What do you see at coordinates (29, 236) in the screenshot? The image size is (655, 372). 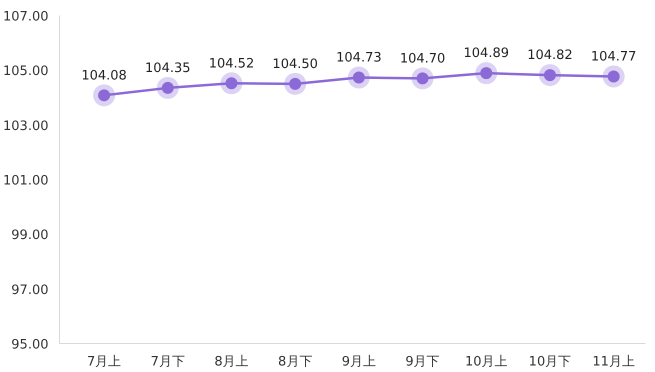 I see `y-tick-label: 99.00` at bounding box center [29, 236].